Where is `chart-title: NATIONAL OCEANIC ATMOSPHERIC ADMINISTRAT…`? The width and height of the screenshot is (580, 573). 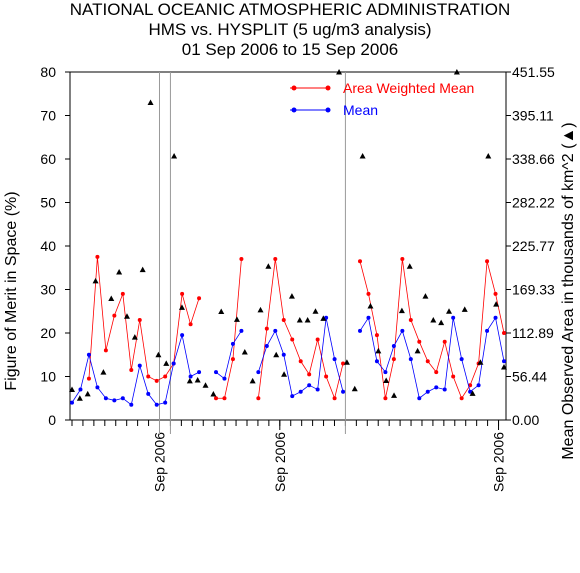 chart-title: NATIONAL OCEANIC ATMOSPHERIC ADMINISTRAT… is located at coordinates (290, 9).